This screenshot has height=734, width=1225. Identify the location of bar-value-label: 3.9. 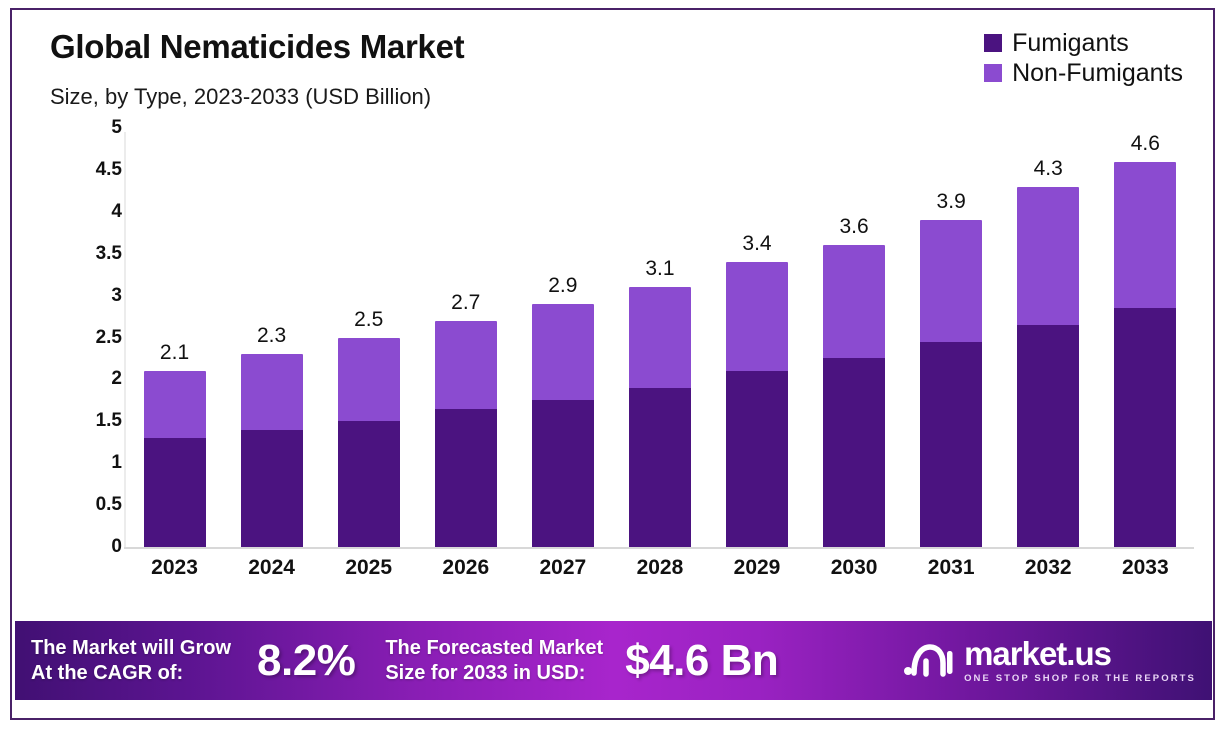
(951, 202).